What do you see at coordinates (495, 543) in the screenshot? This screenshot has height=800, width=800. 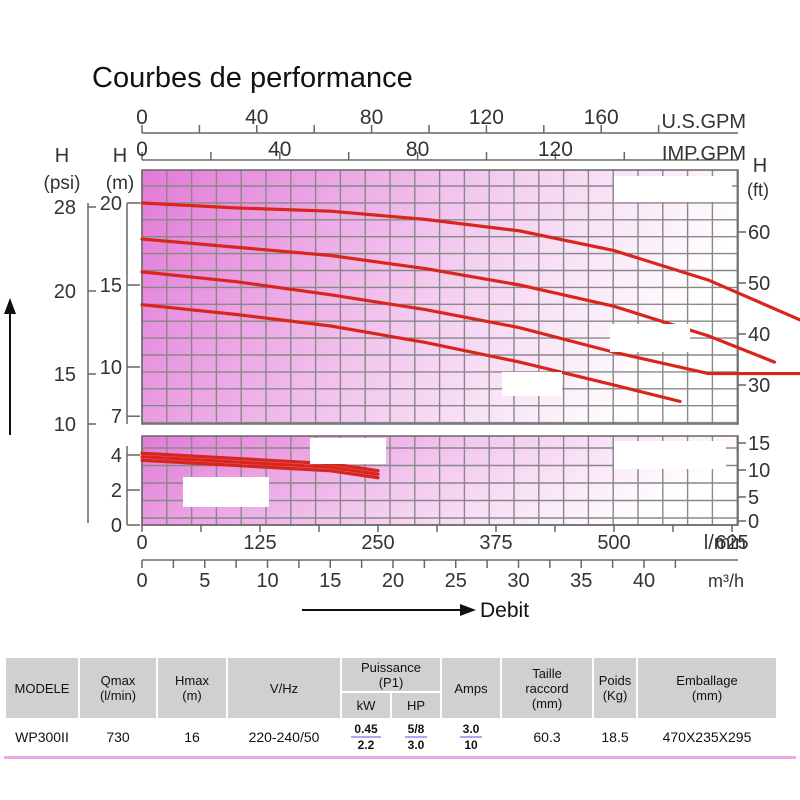 I see `lmin-tick-label: 375` at bounding box center [495, 543].